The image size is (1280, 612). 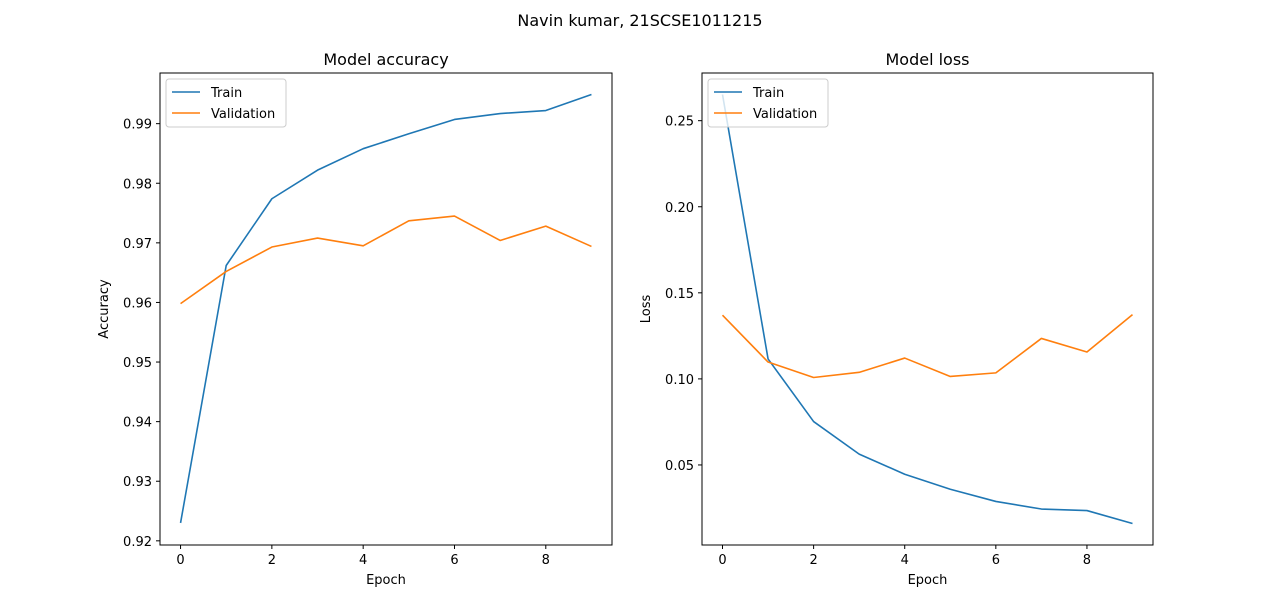 I want to click on y-tick-label: 0.20, so click(x=679, y=208).